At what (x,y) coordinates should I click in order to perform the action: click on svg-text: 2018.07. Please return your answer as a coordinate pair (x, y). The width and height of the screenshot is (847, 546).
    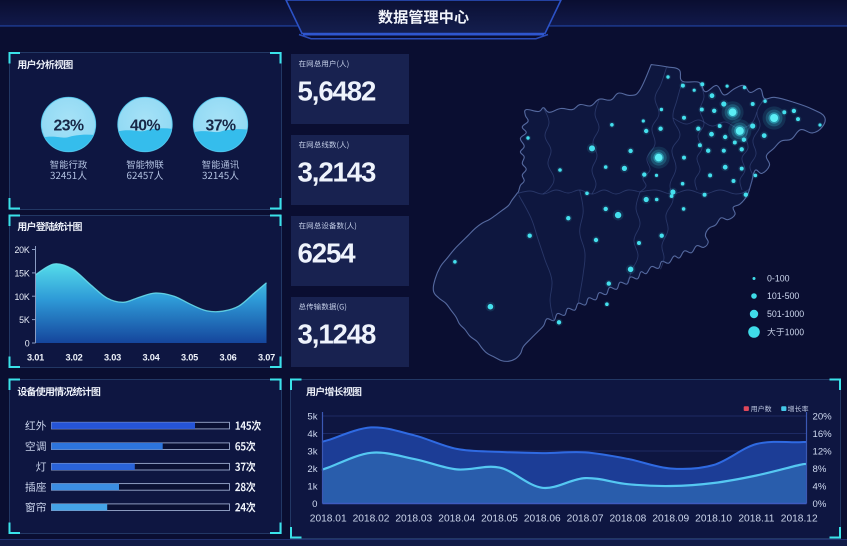
    Looking at the image, I should click on (585, 519).